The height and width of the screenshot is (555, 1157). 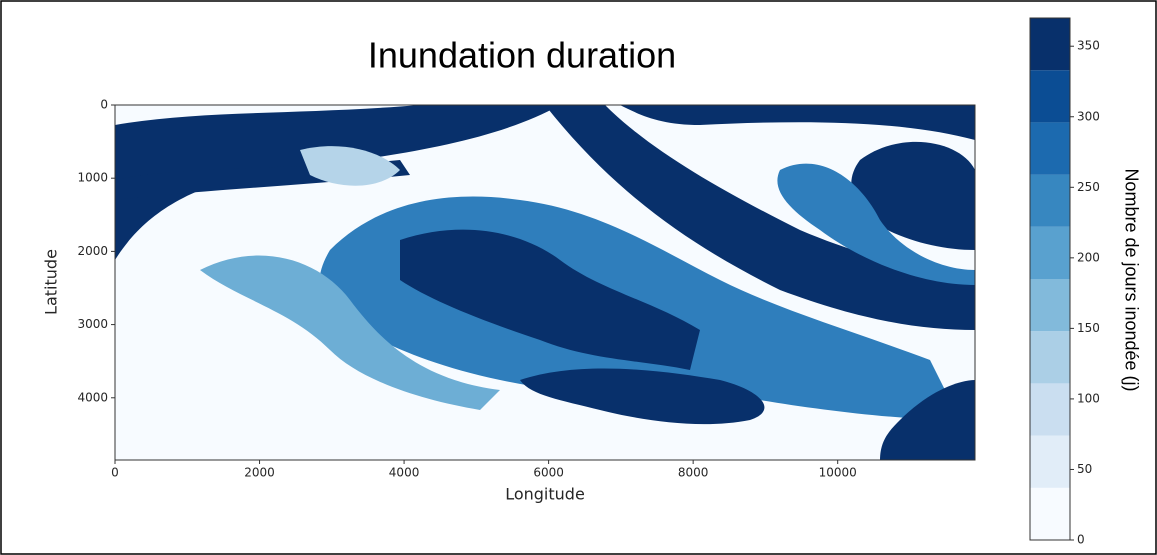 What do you see at coordinates (92, 324) in the screenshot?
I see `y-tick-label: 3000` at bounding box center [92, 324].